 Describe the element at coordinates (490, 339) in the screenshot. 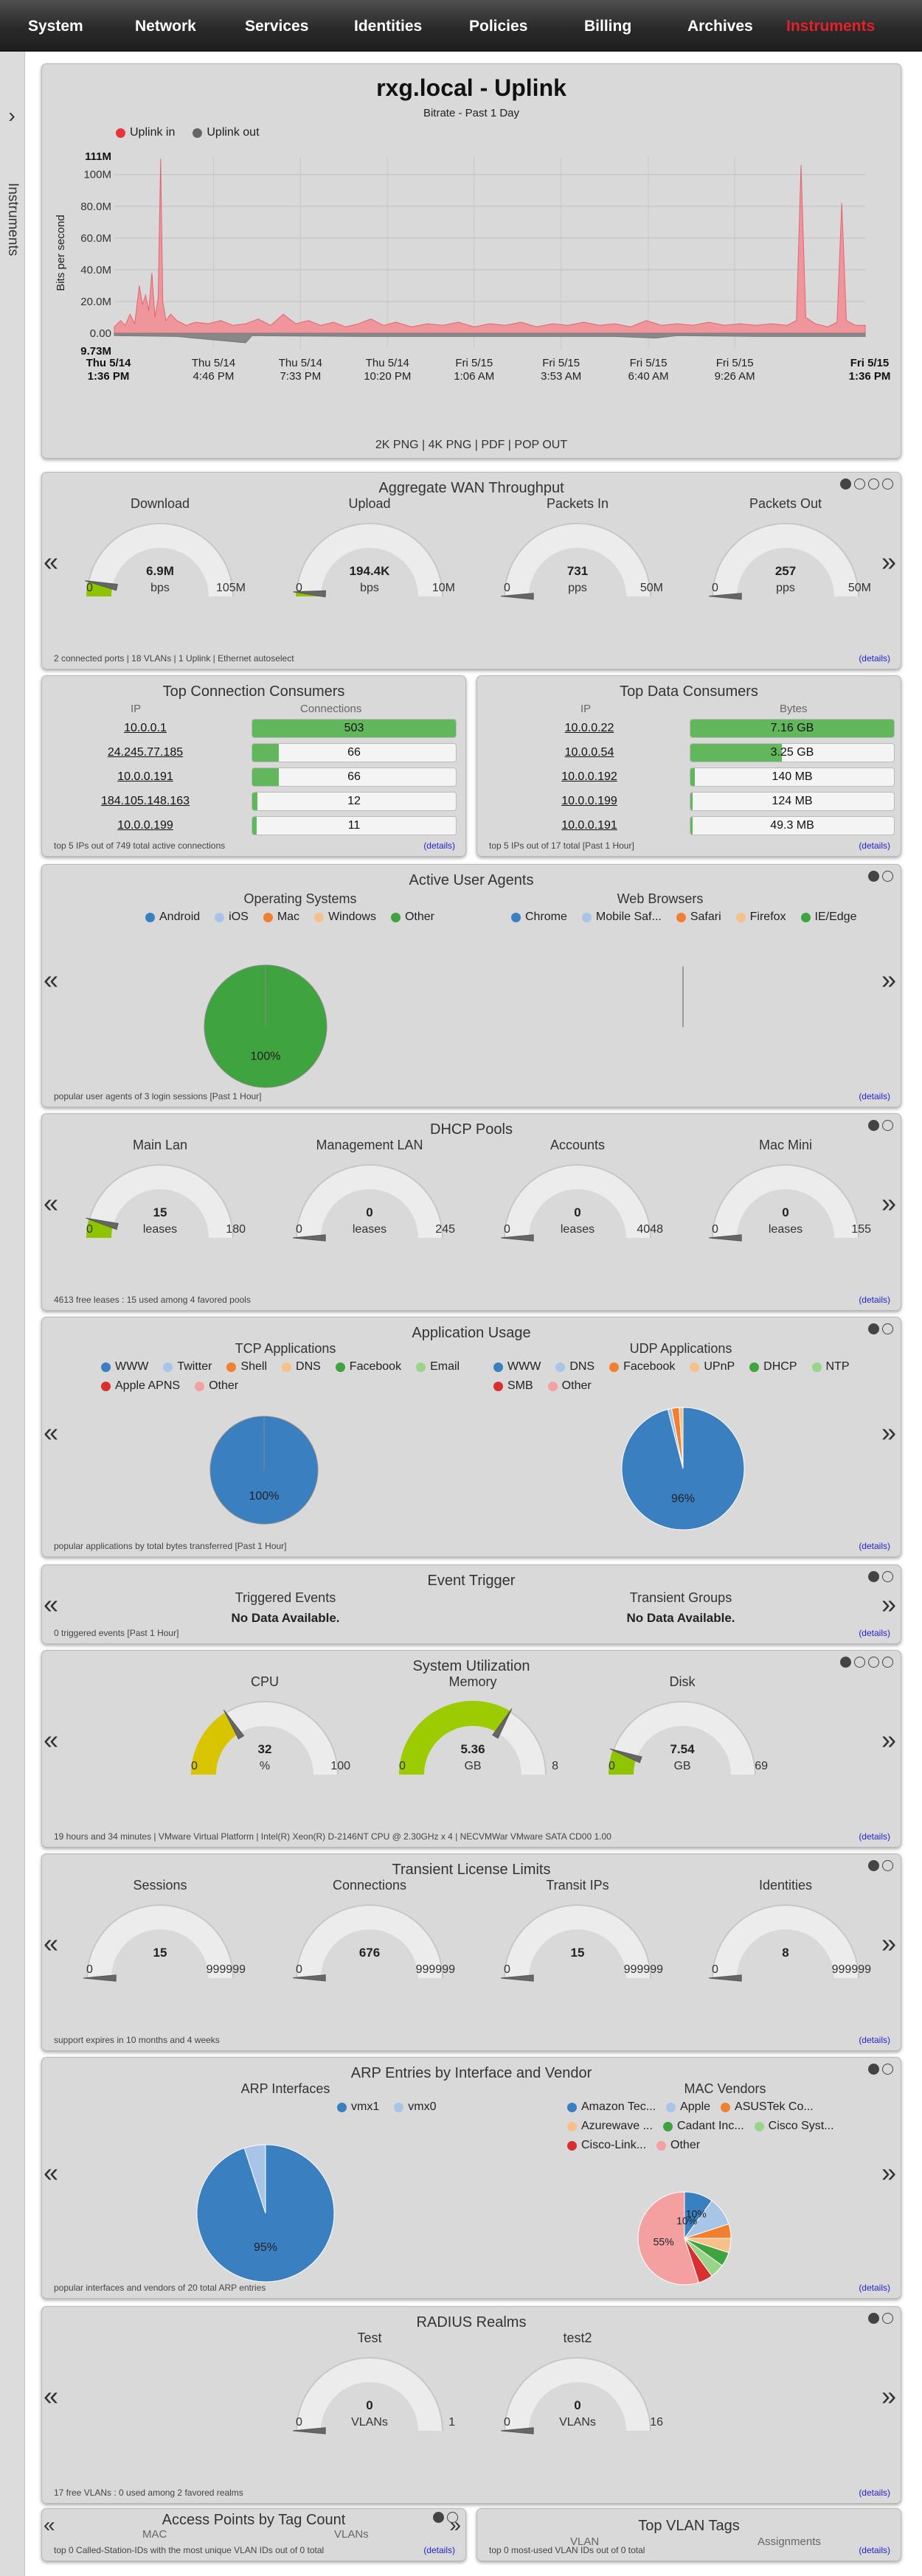

I see `series-uplink-out-area` at that location.